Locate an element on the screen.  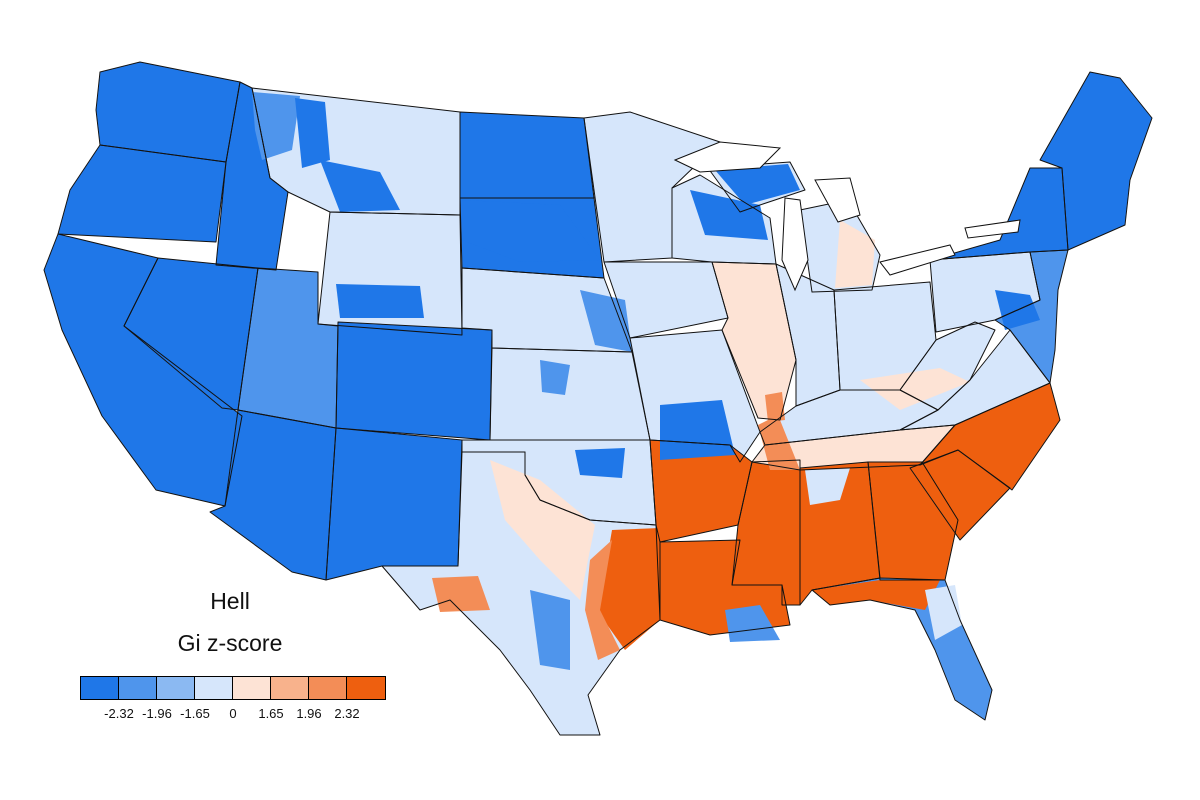
legend-tick-label: 2.32 is located at coordinates (347, 713).